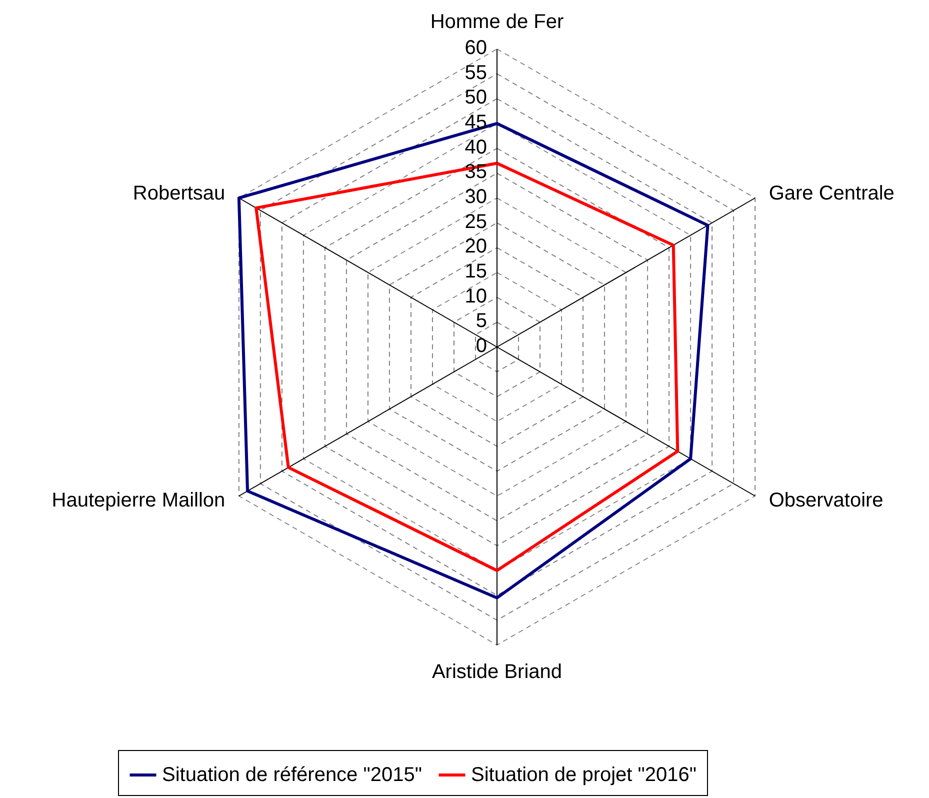  I want to click on spoke-label: Observatoire, so click(826, 500).